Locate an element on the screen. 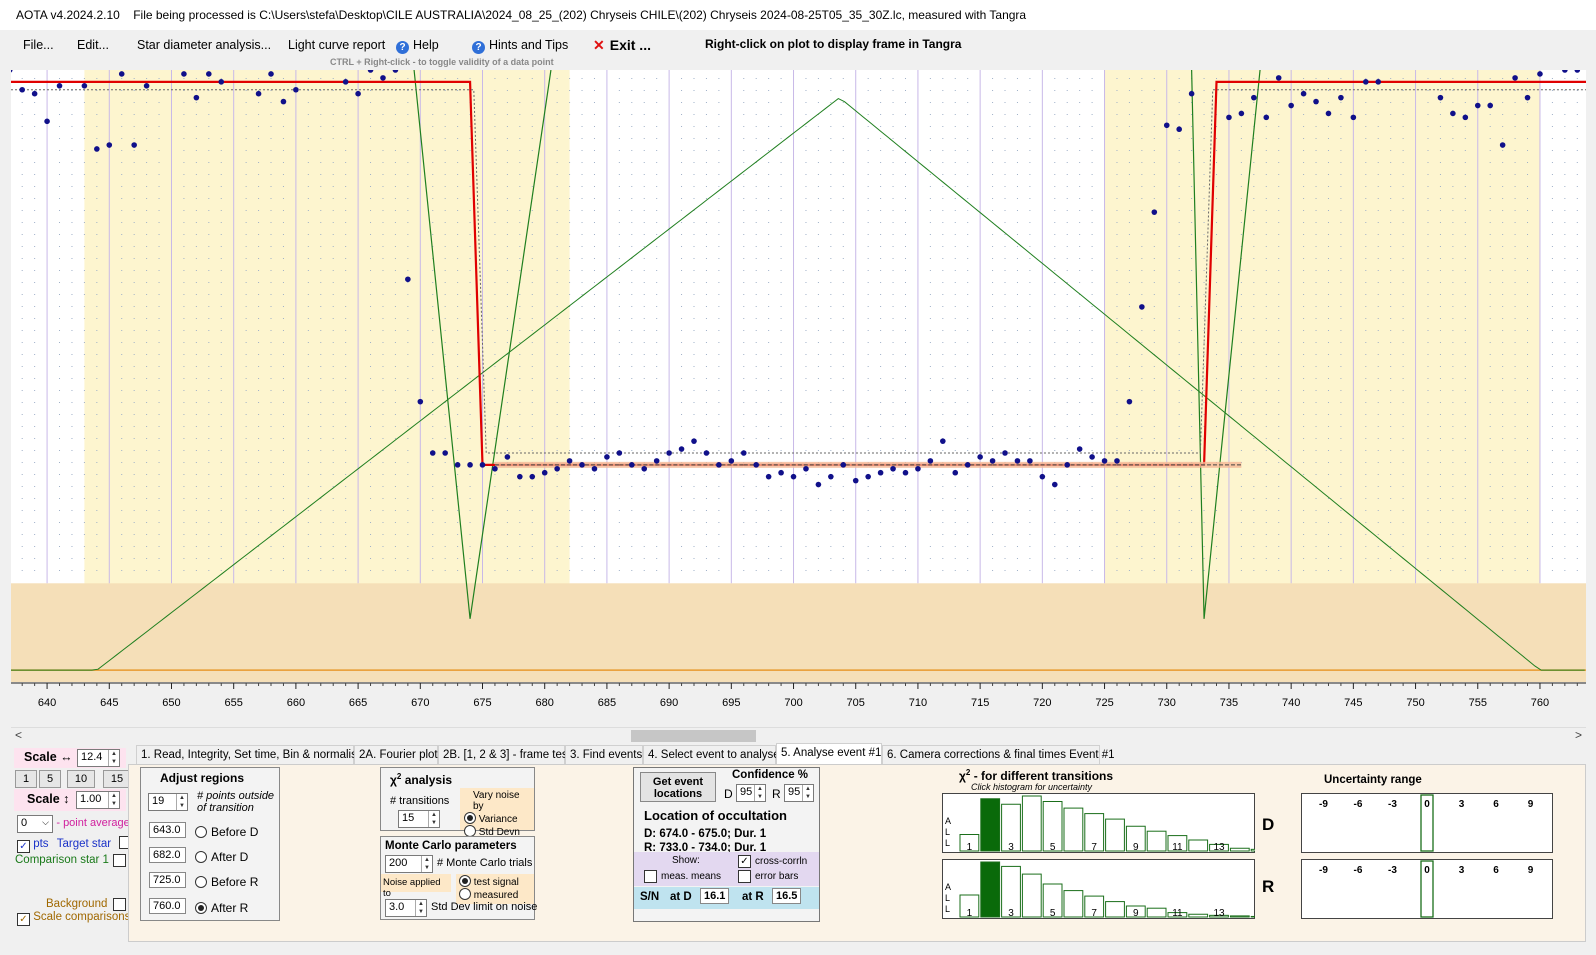 The height and width of the screenshot is (955, 1596). menu-light-curve-report: Light curve report is located at coordinates (337, 45).